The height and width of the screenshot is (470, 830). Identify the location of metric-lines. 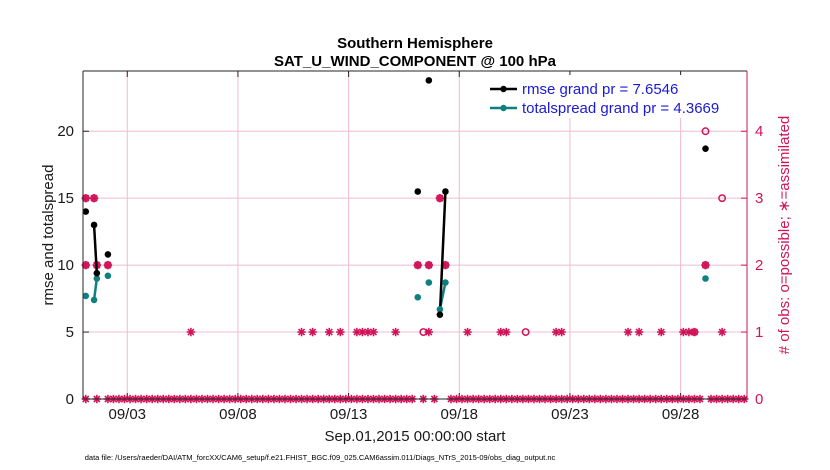
(269, 253).